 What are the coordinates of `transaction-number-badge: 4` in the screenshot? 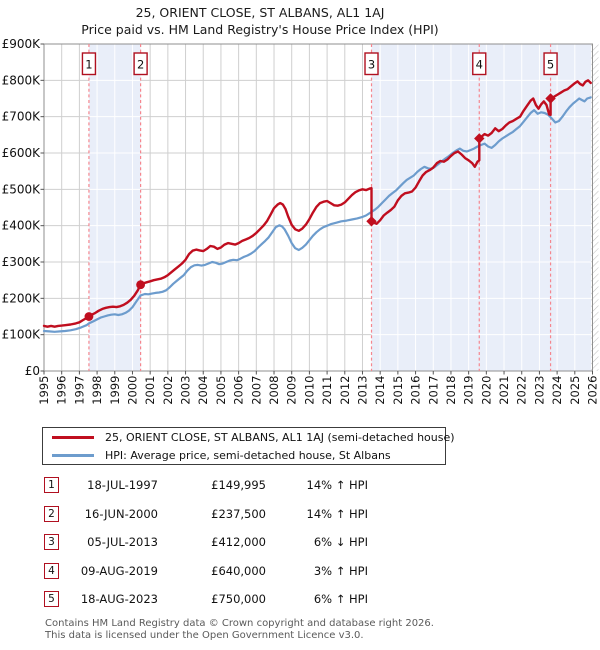 It's located at (51, 570).